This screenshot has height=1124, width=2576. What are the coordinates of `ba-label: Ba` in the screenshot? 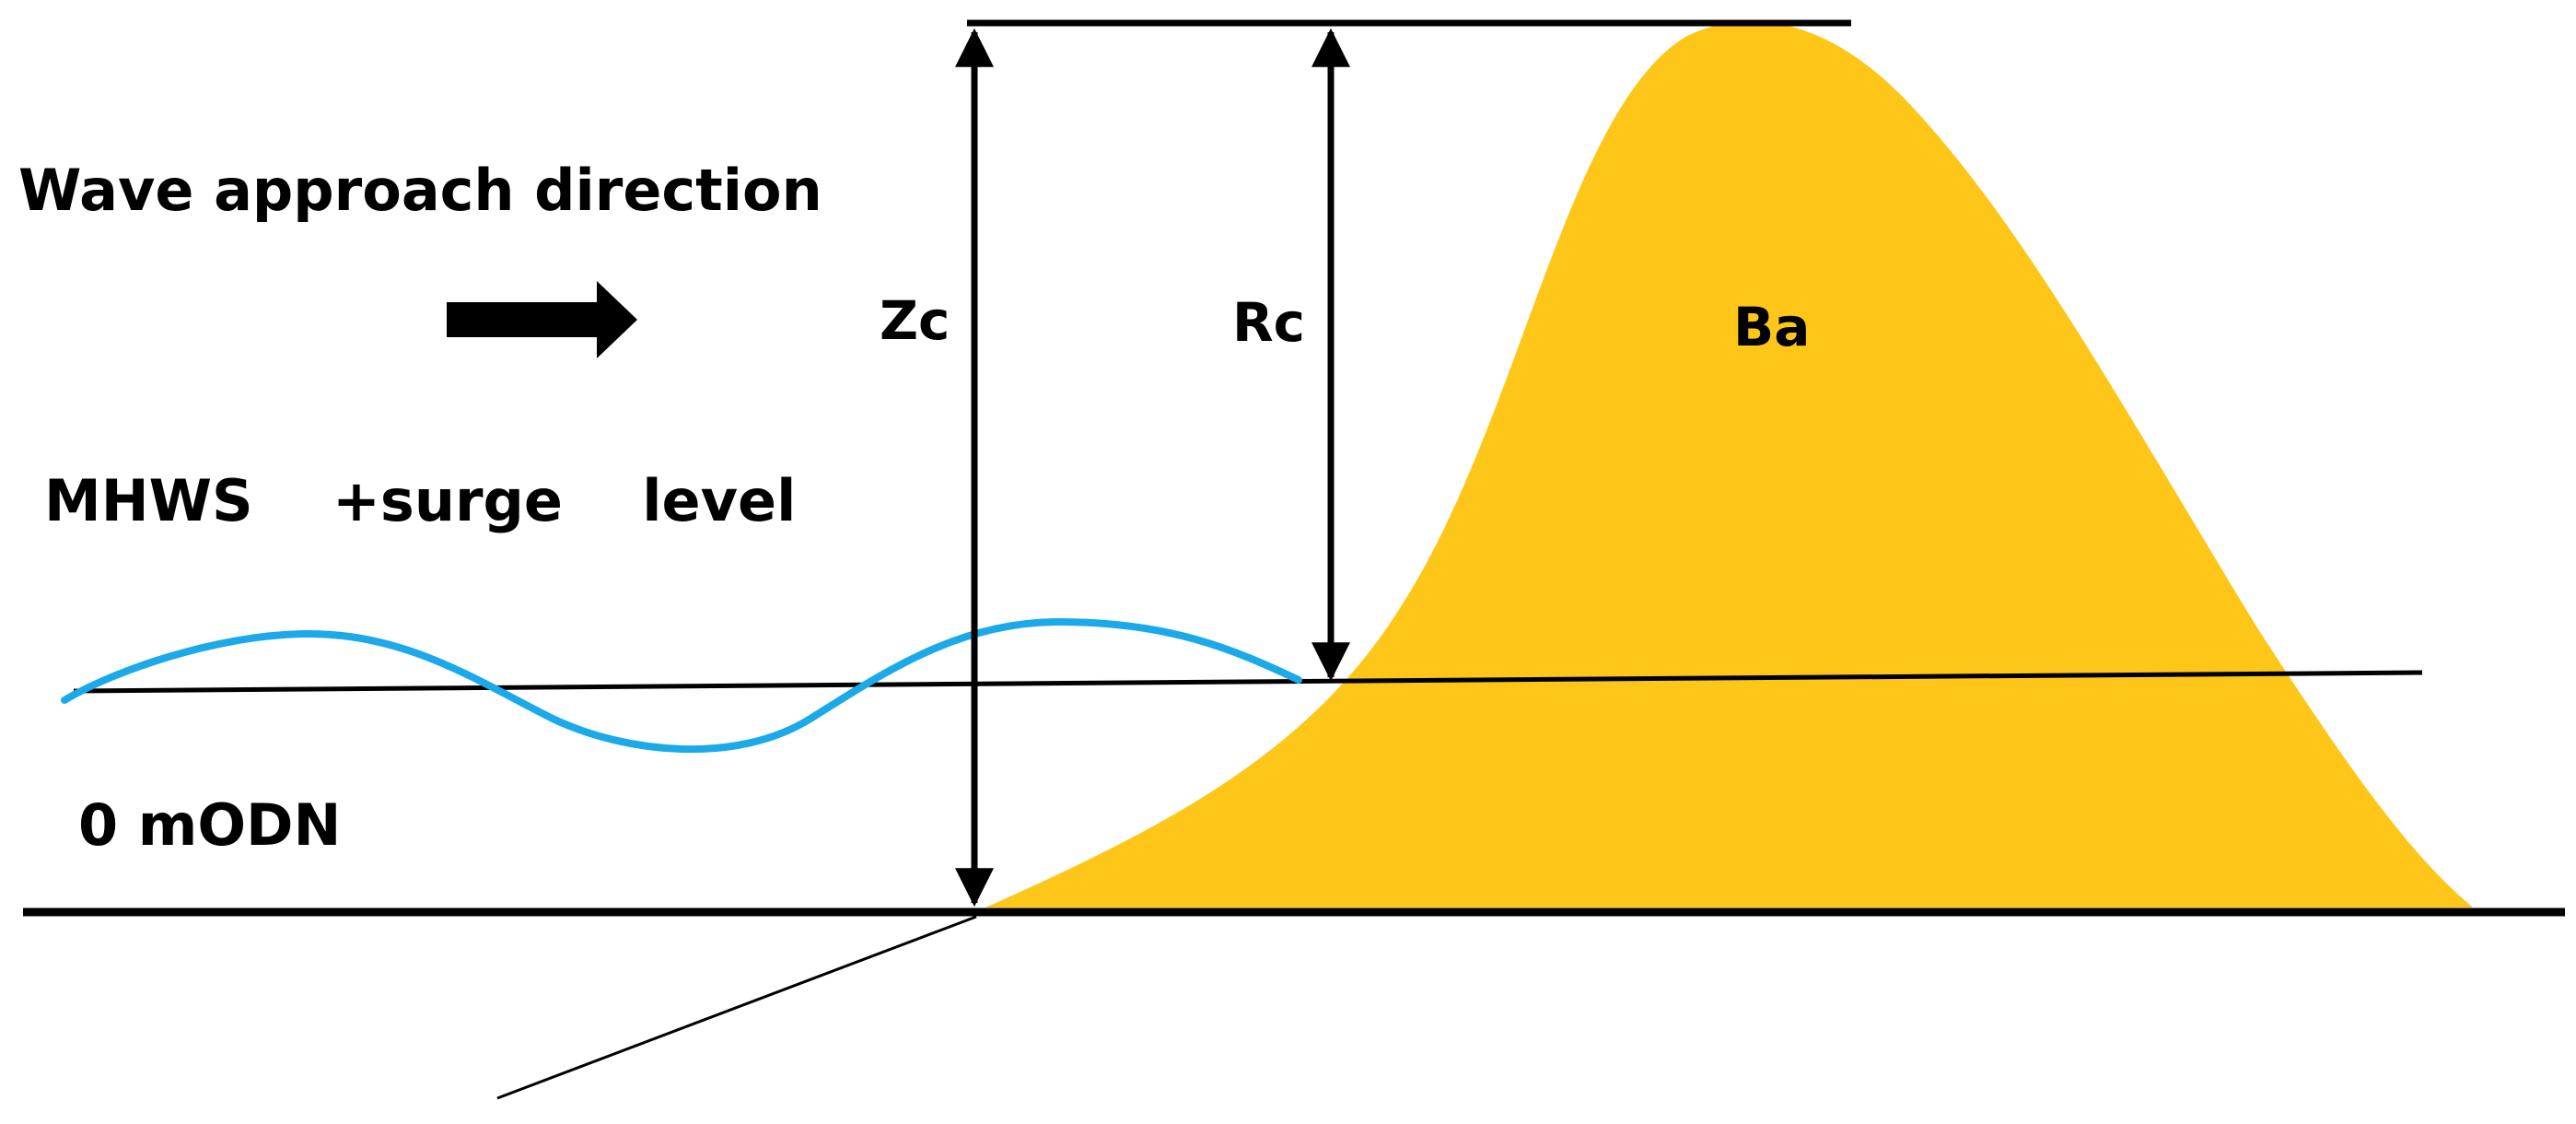 It's located at (1772, 327).